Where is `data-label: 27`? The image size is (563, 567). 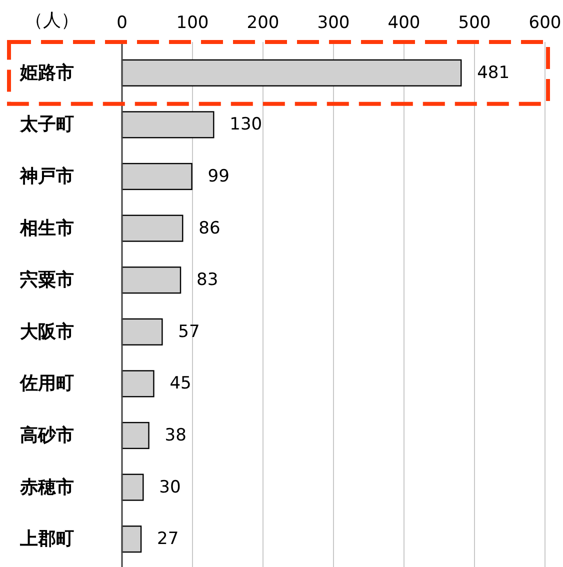 data-label: 27 is located at coordinates (168, 539).